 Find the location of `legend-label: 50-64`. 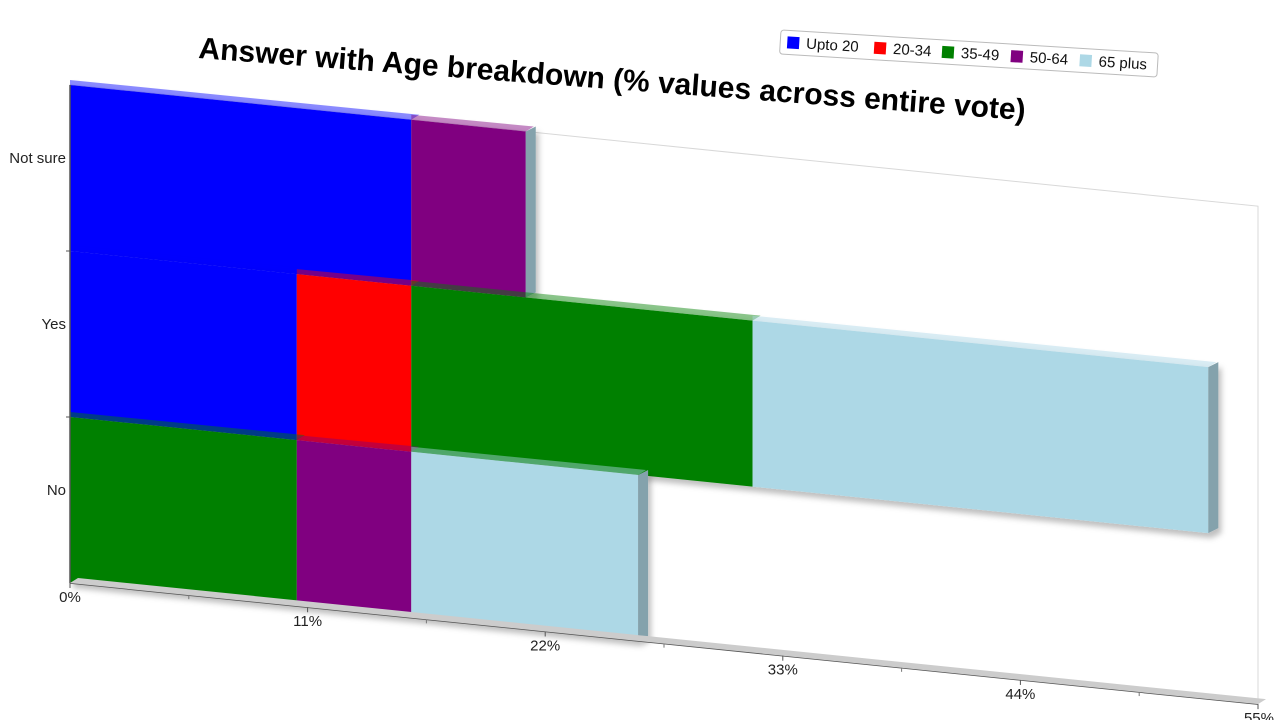

legend-label: 50-64 is located at coordinates (1048, 58).